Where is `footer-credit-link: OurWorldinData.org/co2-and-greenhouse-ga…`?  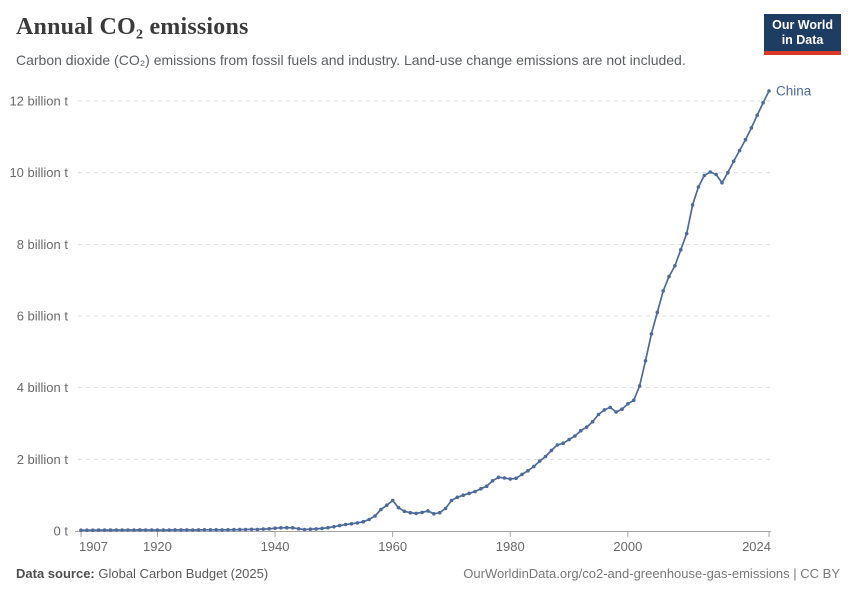
footer-credit-link: OurWorldinData.org/co2-and-greenhouse-ga… is located at coordinates (651, 573).